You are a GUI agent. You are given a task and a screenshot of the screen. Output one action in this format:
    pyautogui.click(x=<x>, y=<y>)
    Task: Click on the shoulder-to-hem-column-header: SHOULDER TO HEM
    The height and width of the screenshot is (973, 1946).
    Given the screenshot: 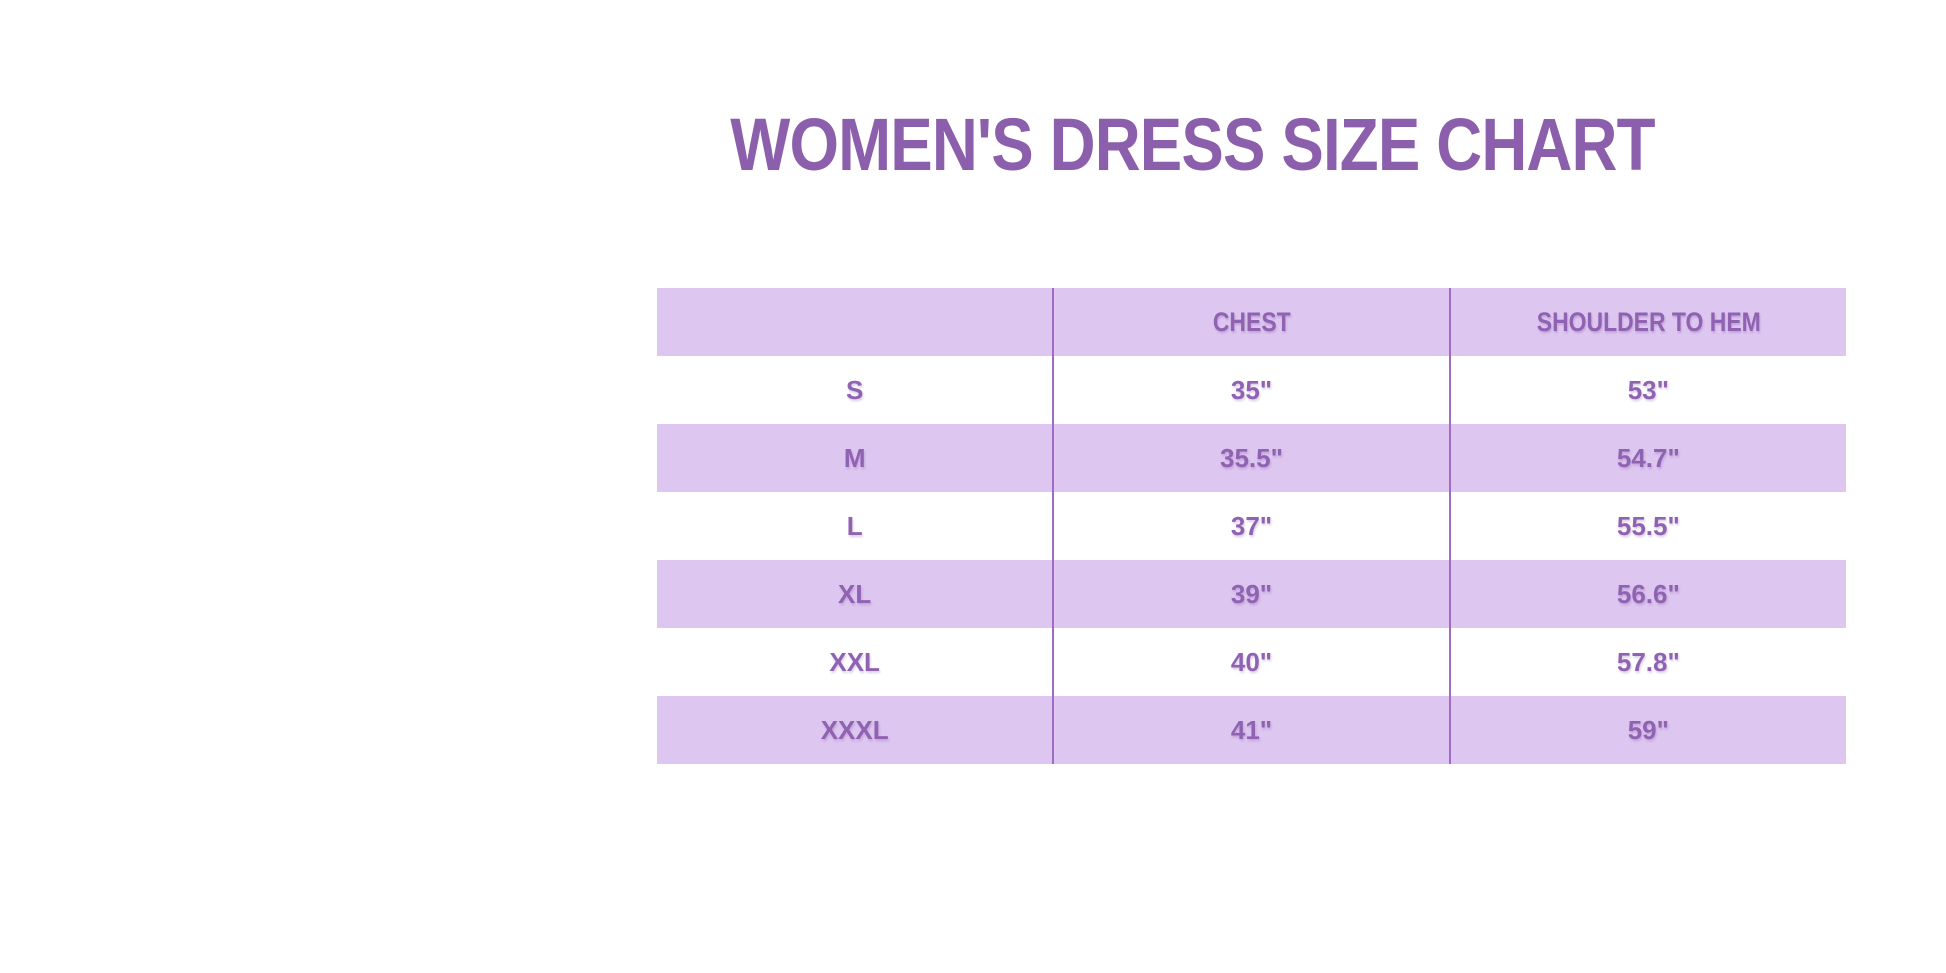 What is the action you would take?
    pyautogui.click(x=1647, y=322)
    